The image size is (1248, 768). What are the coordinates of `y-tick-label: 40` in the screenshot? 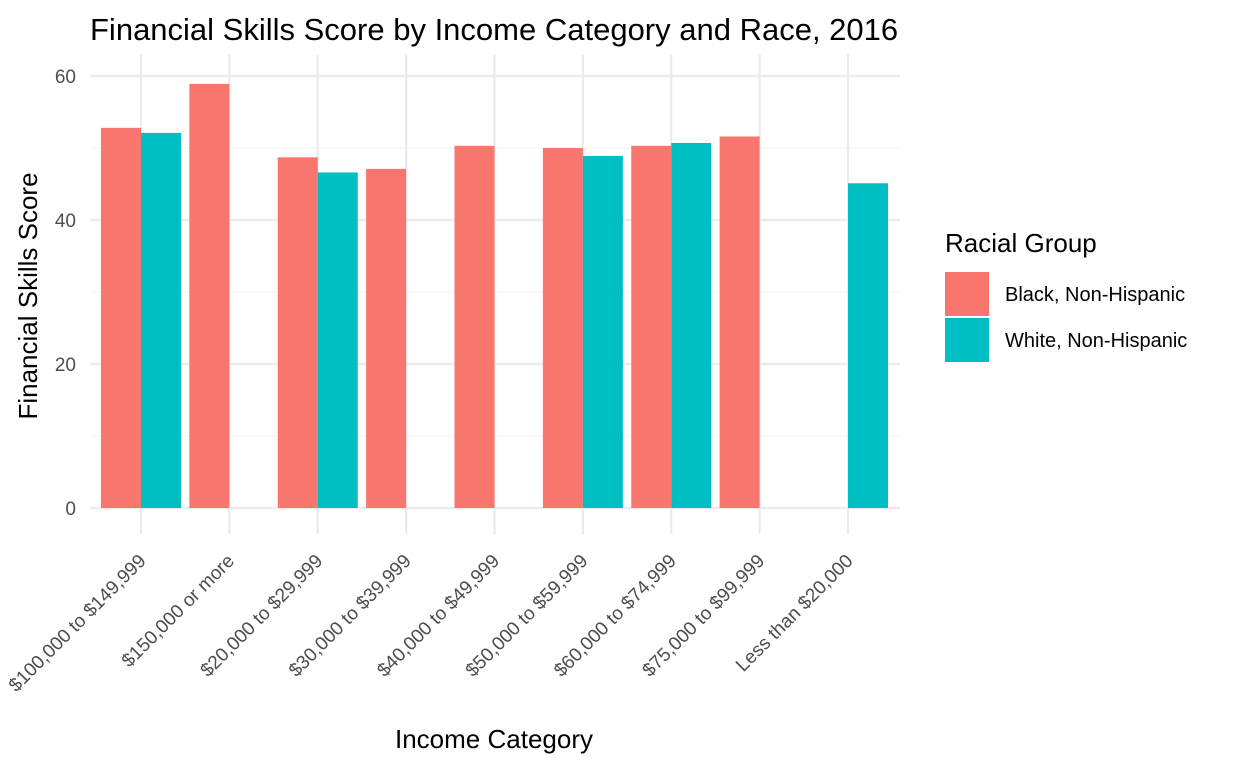 It's located at (65, 221).